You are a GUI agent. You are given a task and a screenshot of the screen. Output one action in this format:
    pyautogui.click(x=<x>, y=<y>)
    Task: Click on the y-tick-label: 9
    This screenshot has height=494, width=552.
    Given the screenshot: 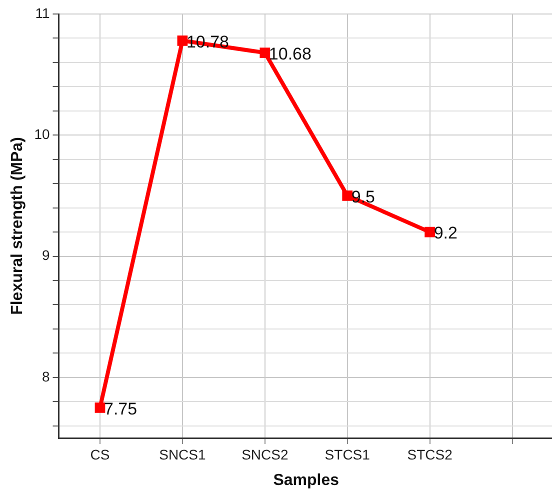 What is the action you would take?
    pyautogui.click(x=46, y=255)
    